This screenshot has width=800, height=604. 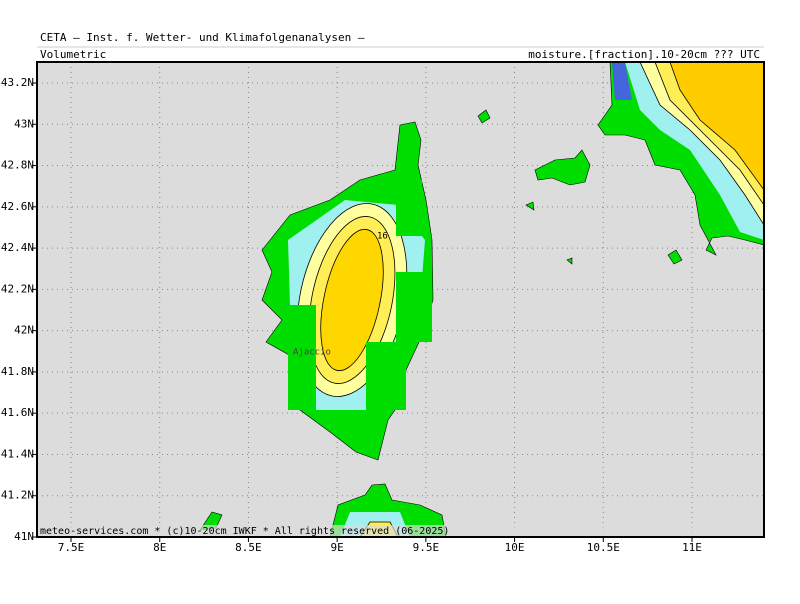 What do you see at coordinates (248, 547) in the screenshot?
I see `x-tick-label: 8.5E` at bounding box center [248, 547].